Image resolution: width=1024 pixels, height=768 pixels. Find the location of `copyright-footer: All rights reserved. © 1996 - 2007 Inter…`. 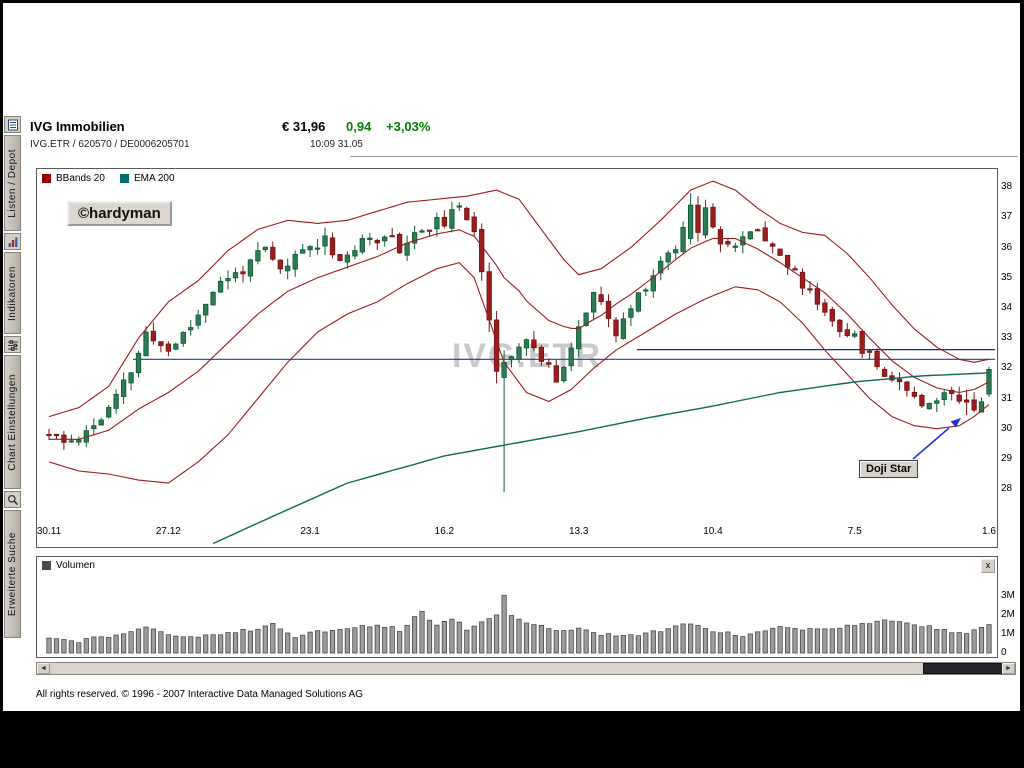

copyright-footer: All rights reserved. © 1996 - 2007 Inter… is located at coordinates (199, 694).